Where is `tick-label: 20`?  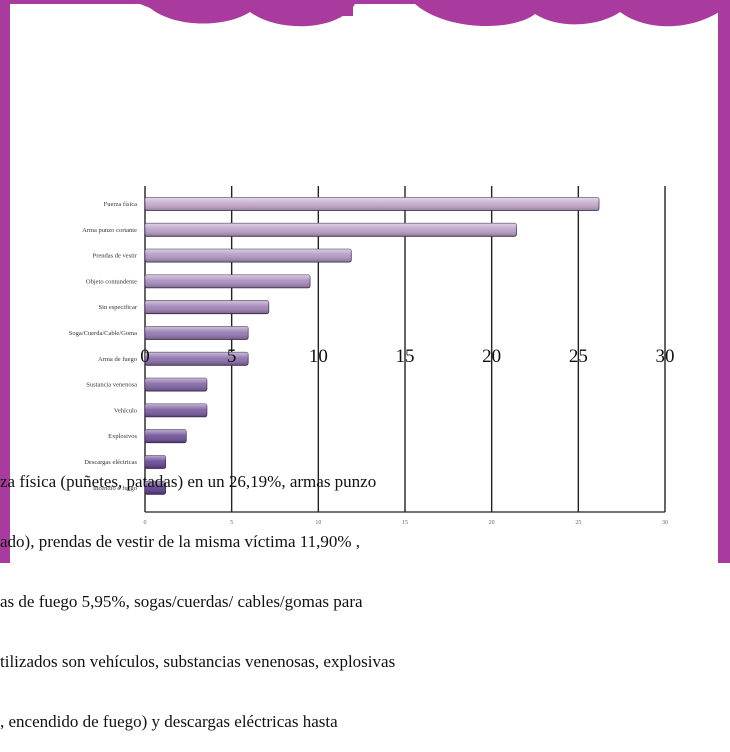 tick-label: 20 is located at coordinates (492, 523).